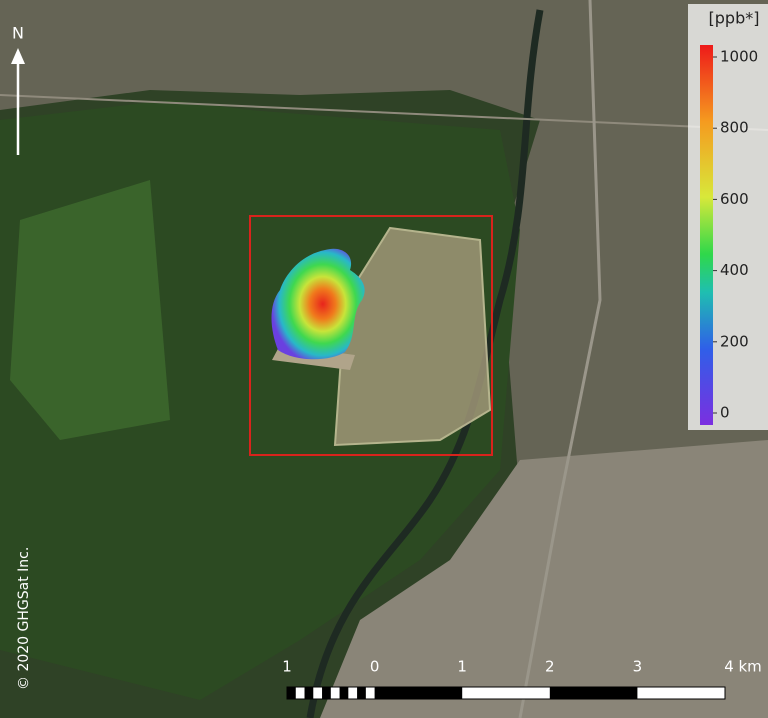 This screenshot has width=768, height=718. What do you see at coordinates (18, 56) in the screenshot?
I see `north-arrow-head` at bounding box center [18, 56].